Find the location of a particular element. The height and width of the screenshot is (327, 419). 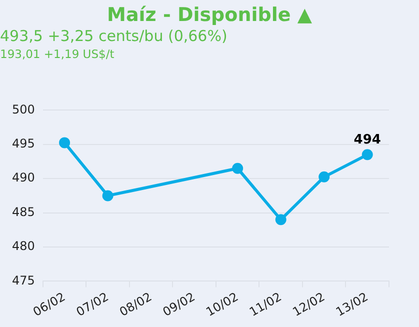

text: 193,01 +1,19 US$/t is located at coordinates (58, 54).